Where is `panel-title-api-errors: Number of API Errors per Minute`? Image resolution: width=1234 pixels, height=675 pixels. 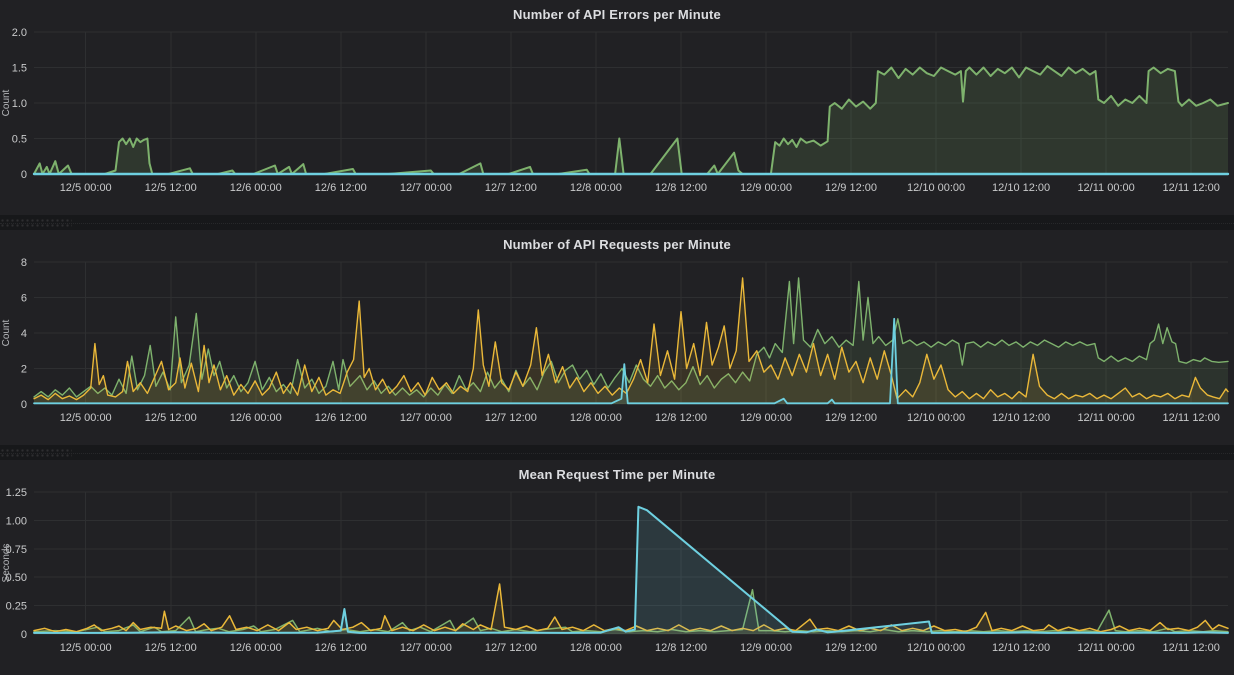
panel-title-api-errors: Number of API Errors per Minute is located at coordinates (617, 14).